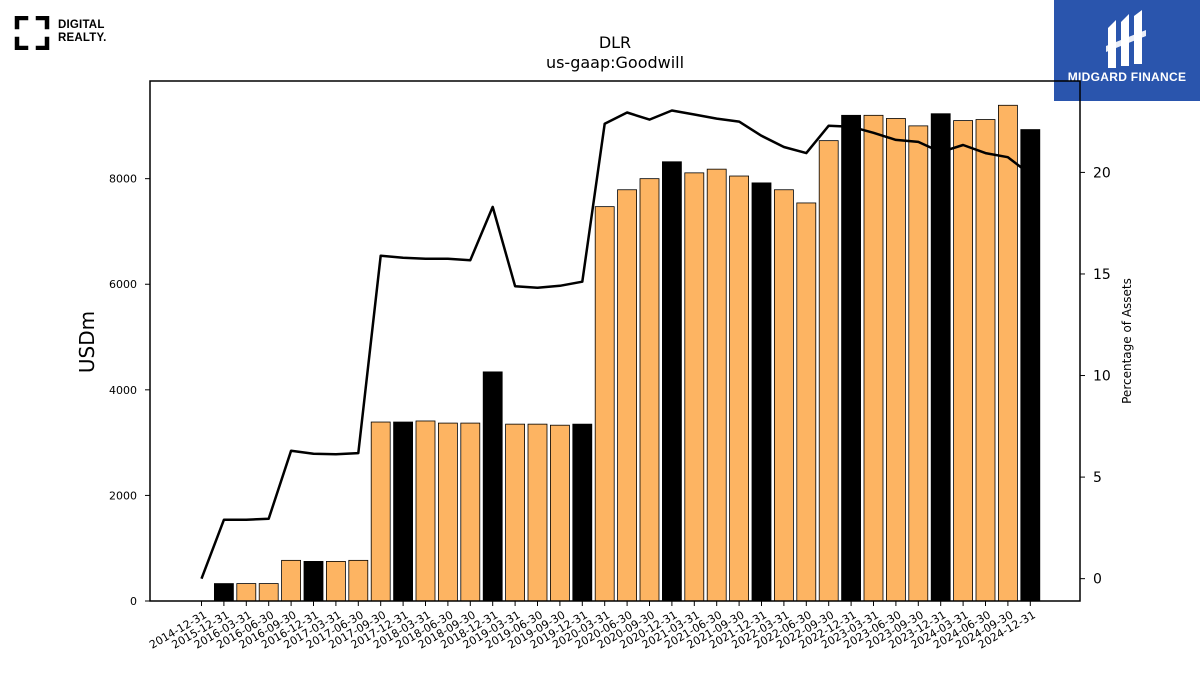 The image size is (1200, 675). Describe the element at coordinates (123, 495) in the screenshot. I see `y-tick-label: 2000` at that location.